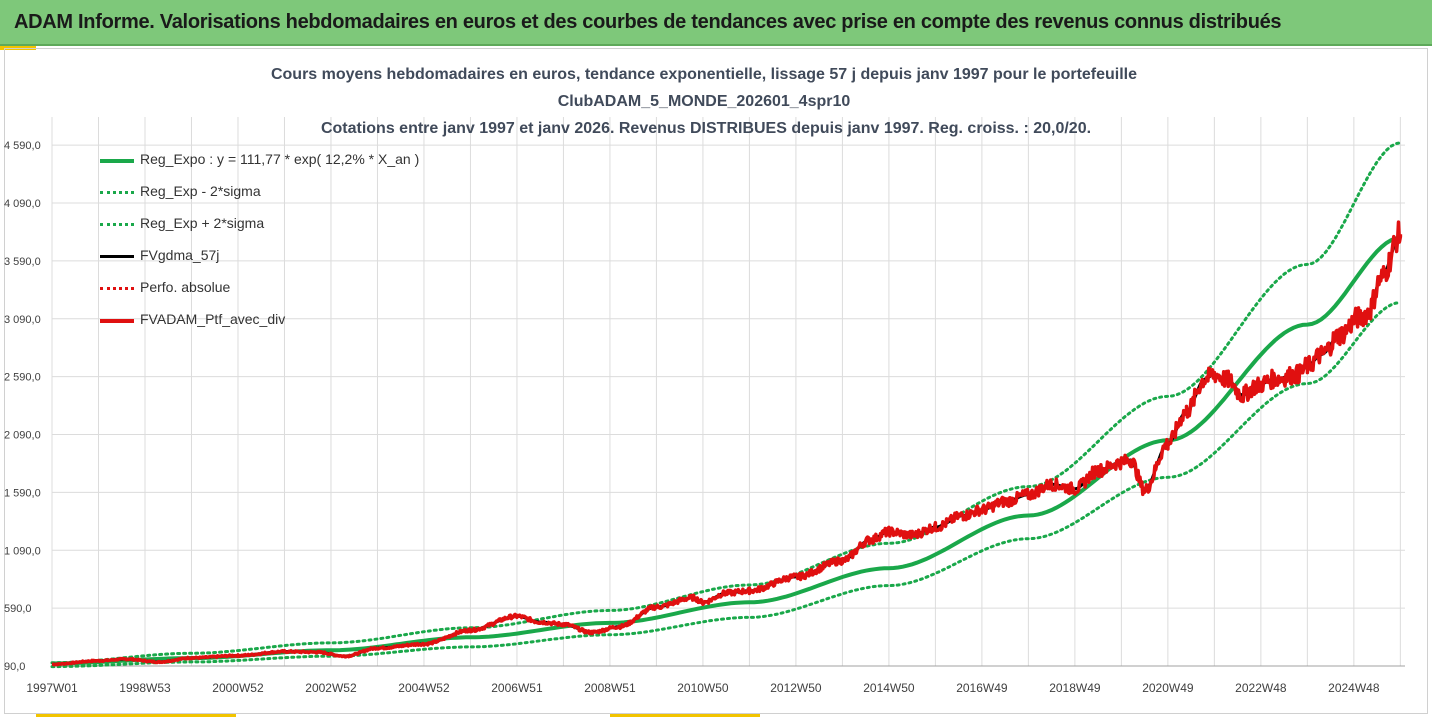  I want to click on legend-swatch-reg-exp-minus, so click(117, 192).